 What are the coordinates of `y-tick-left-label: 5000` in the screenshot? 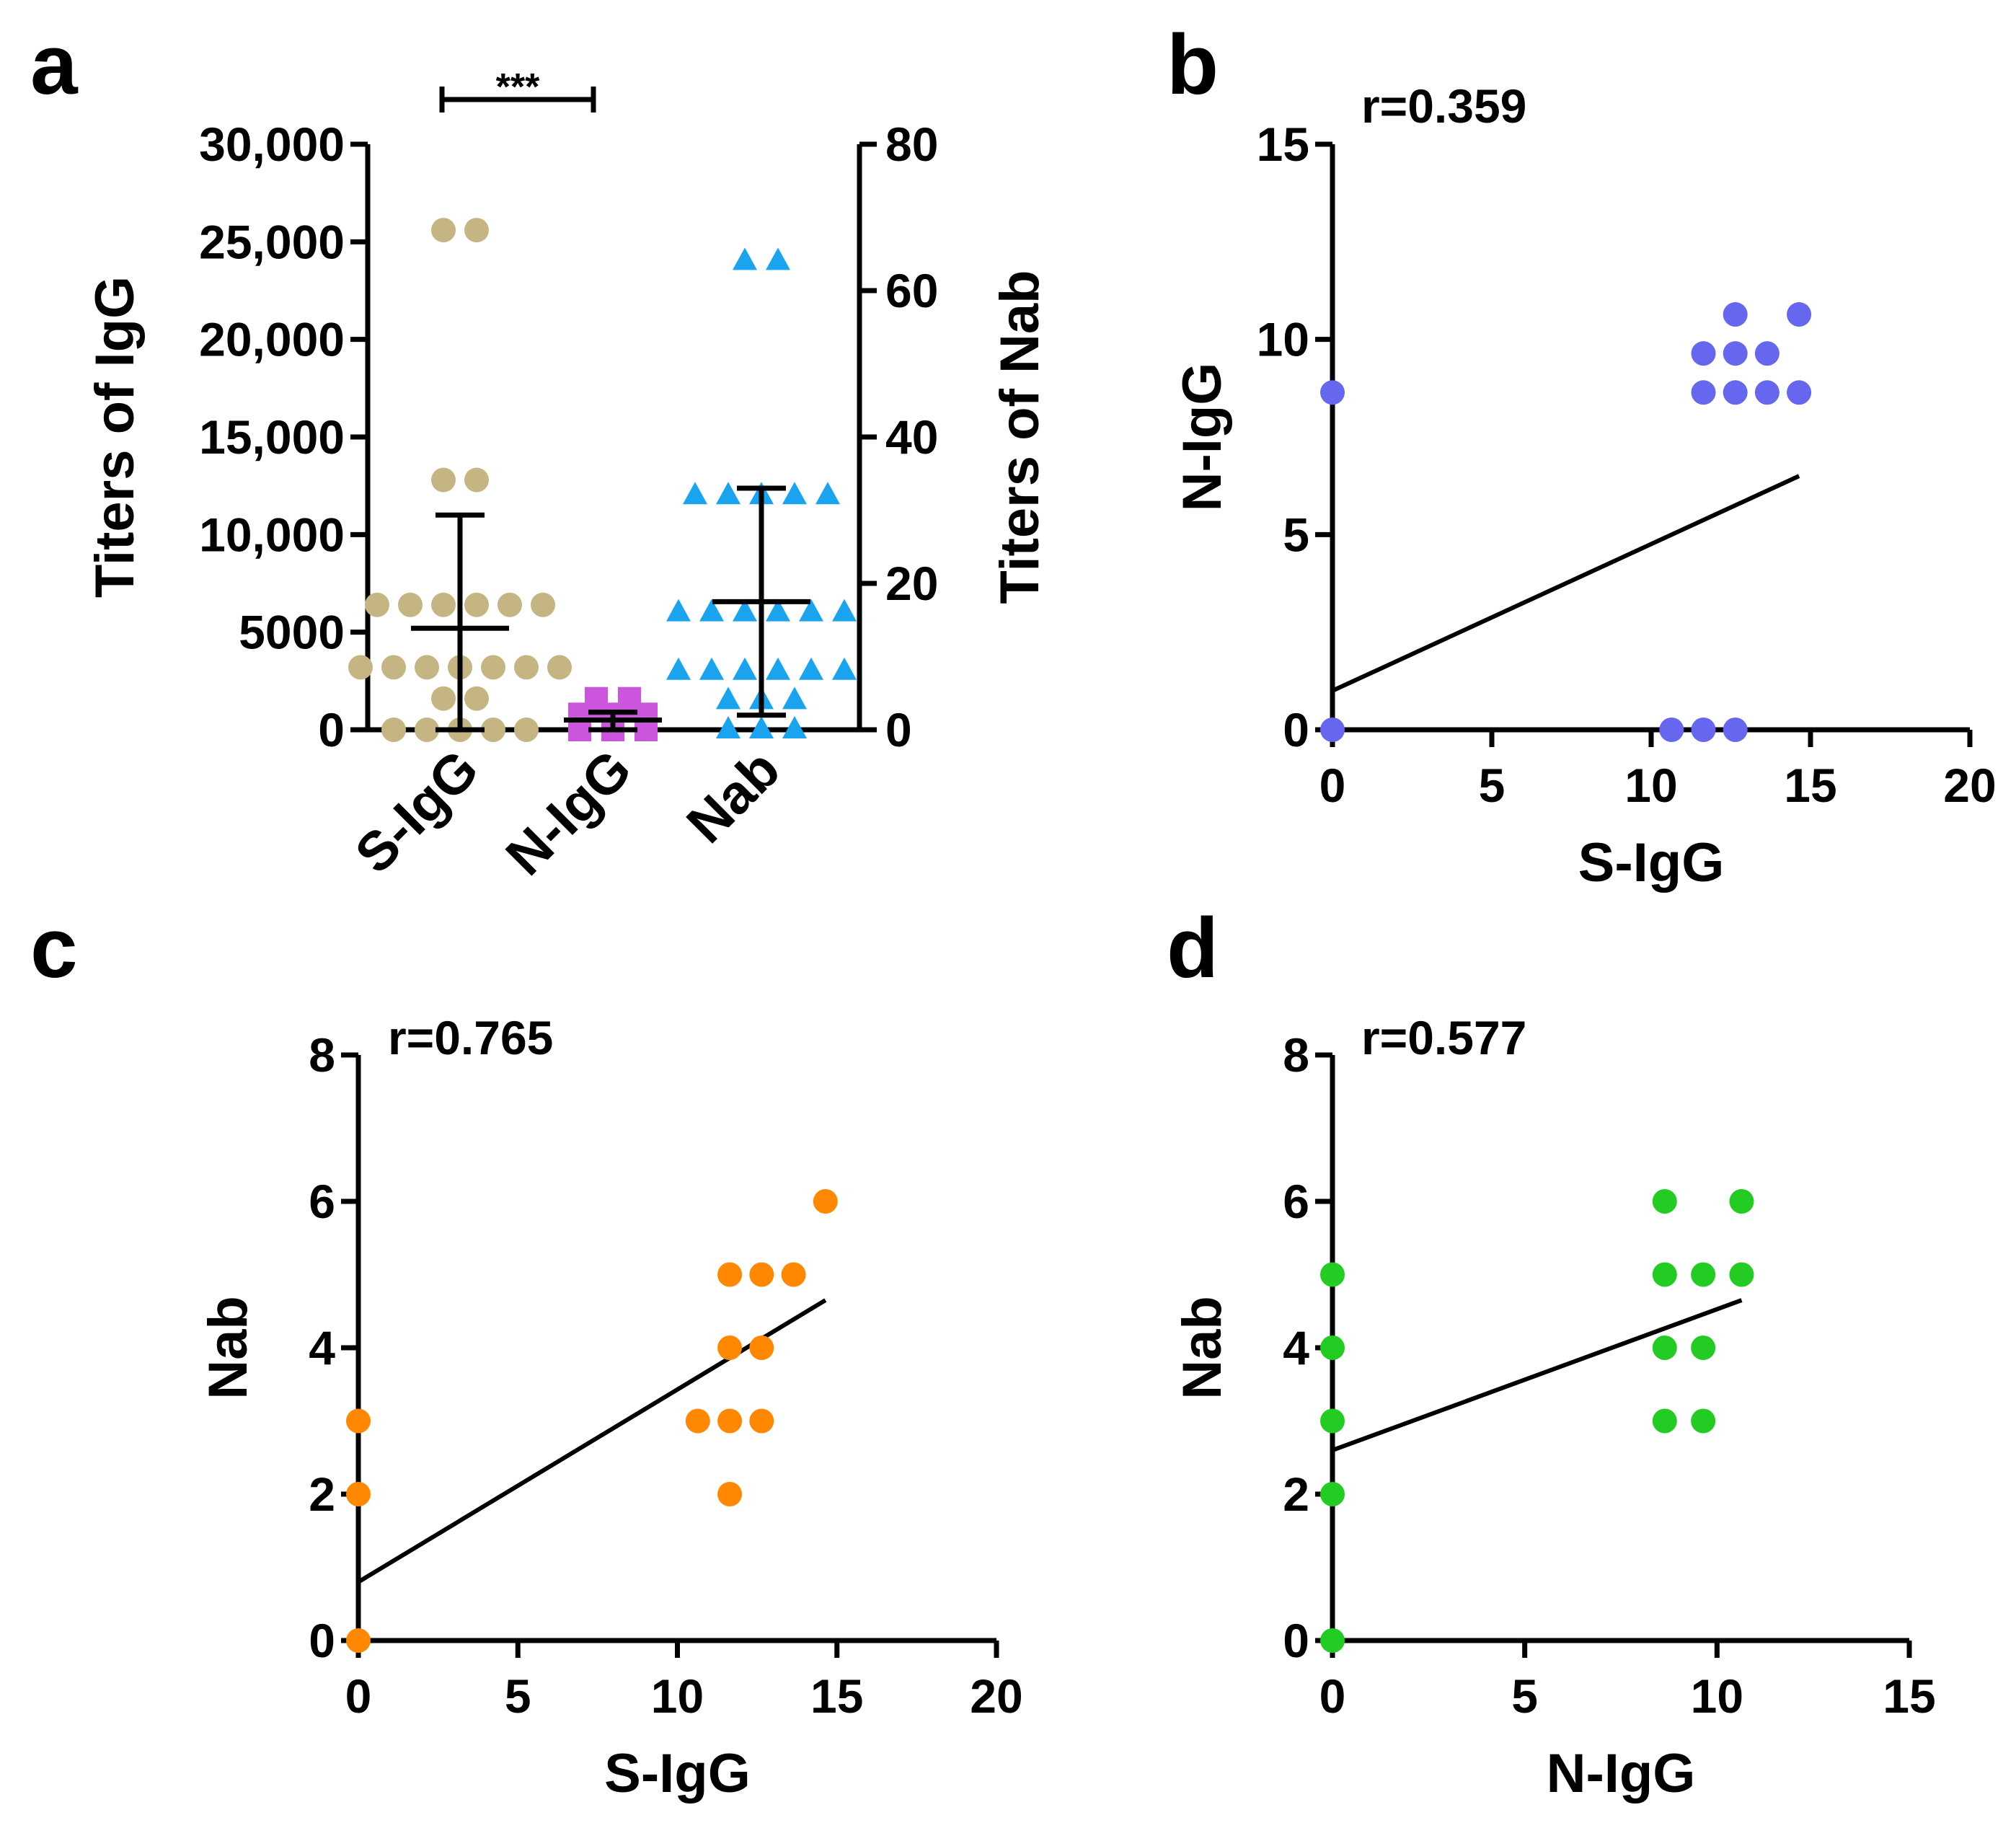 It's located at (292, 632).